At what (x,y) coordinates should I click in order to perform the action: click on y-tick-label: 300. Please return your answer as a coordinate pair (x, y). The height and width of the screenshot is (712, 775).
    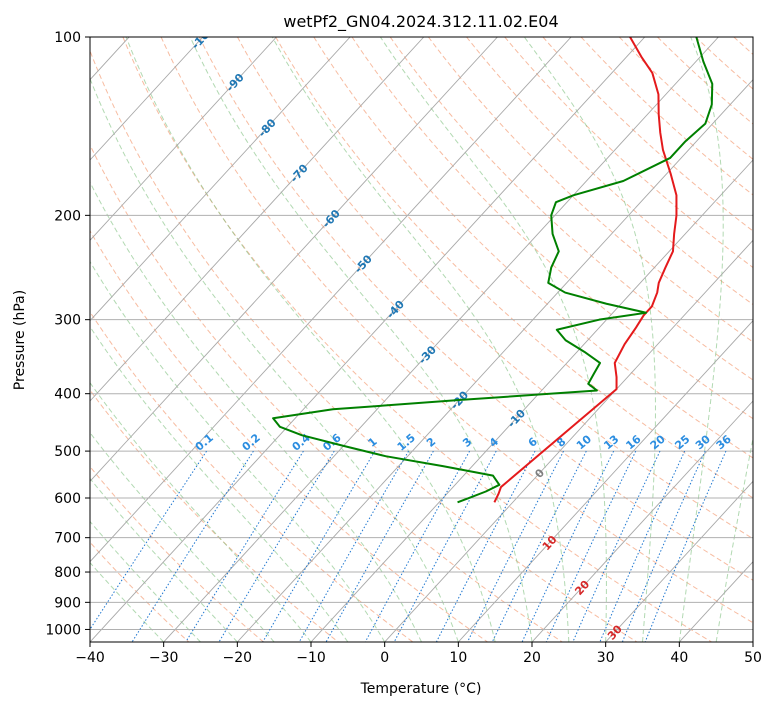
    Looking at the image, I should click on (67, 321).